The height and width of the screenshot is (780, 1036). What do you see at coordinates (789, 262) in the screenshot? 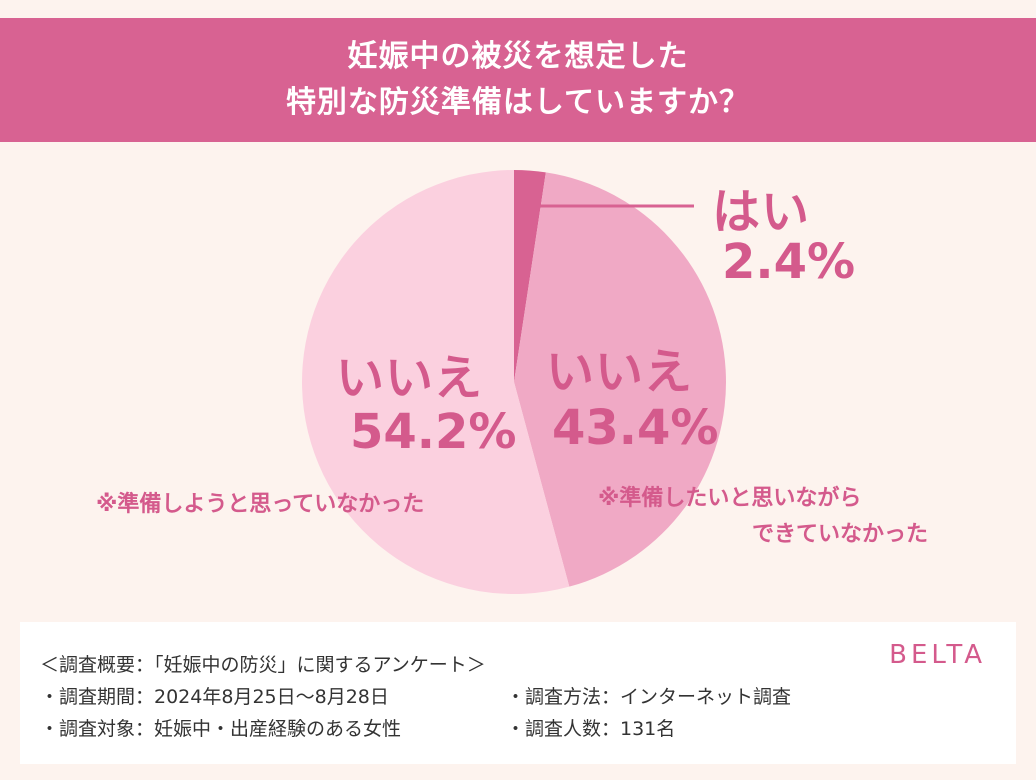
I see `label-yes-pct: 2.4%` at bounding box center [789, 262].